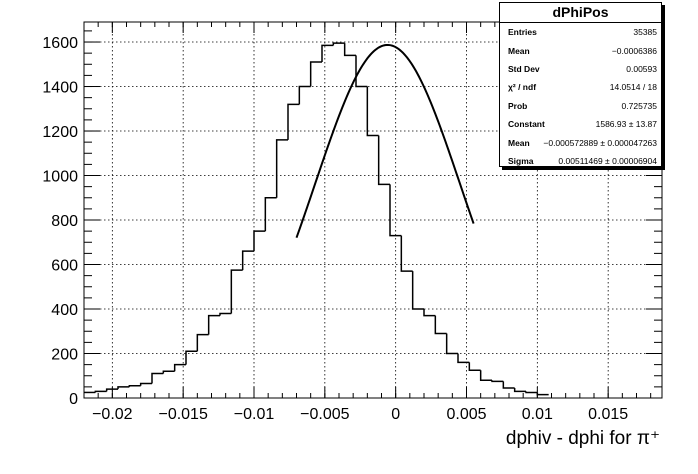 The height and width of the screenshot is (474, 698). I want to click on stats-row: Std Dev 0.00593, so click(580, 69).